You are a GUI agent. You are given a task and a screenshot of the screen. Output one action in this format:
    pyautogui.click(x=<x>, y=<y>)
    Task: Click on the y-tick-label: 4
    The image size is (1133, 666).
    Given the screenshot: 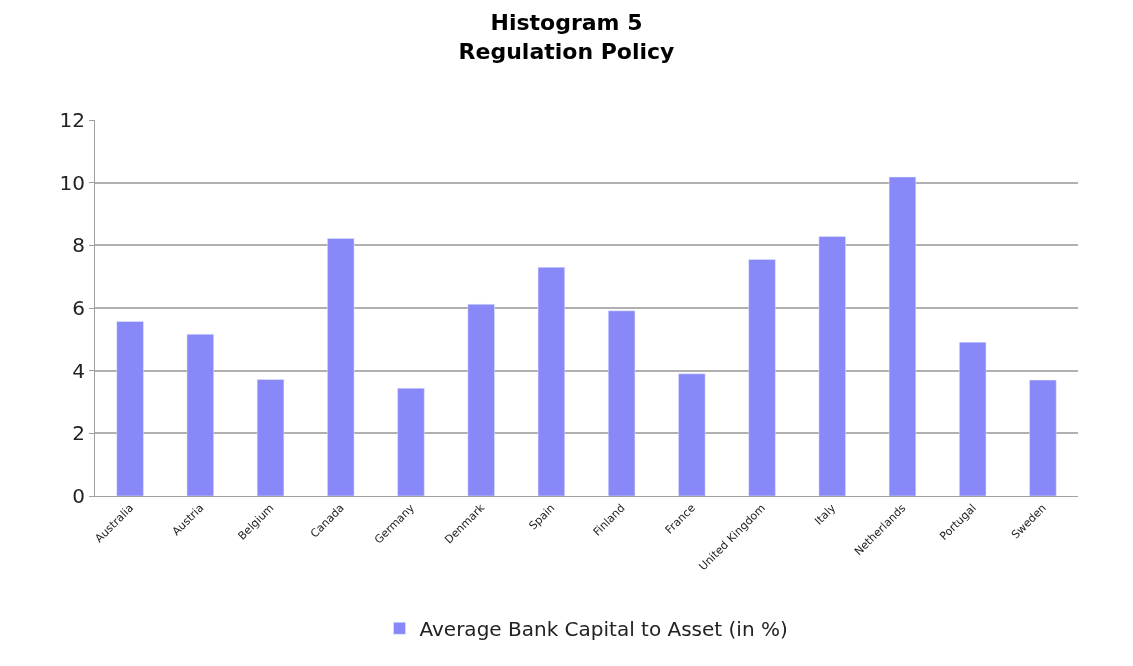 What is the action you would take?
    pyautogui.click(x=78, y=370)
    